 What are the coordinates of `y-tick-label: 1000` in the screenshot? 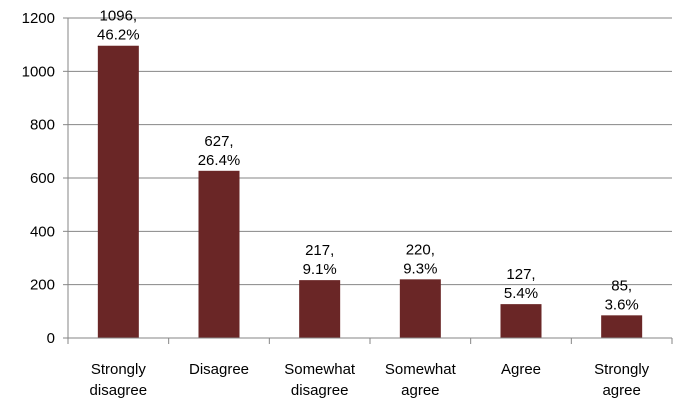 It's located at (38, 71).